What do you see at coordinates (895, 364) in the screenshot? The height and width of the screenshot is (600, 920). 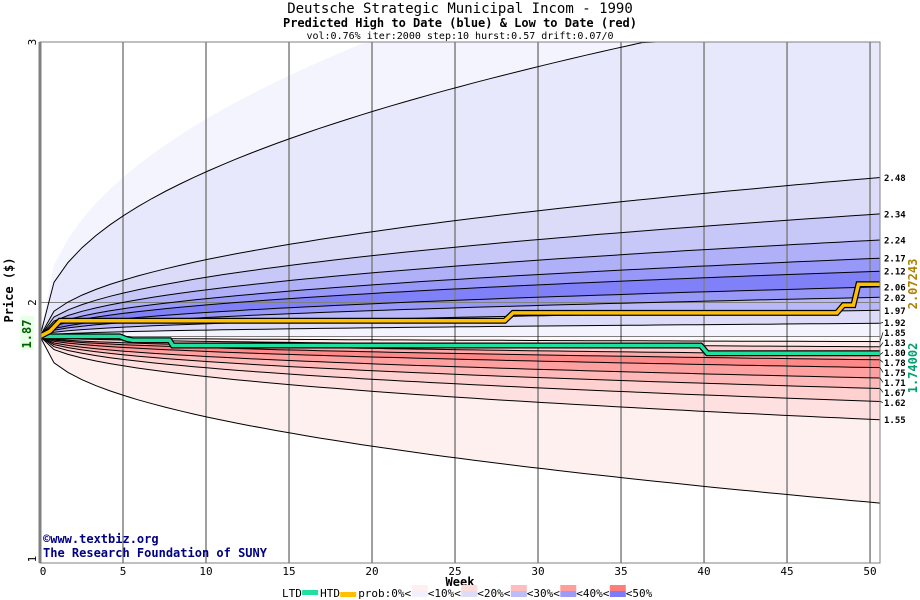 I see `end-value-label: 1.78` at bounding box center [895, 364].